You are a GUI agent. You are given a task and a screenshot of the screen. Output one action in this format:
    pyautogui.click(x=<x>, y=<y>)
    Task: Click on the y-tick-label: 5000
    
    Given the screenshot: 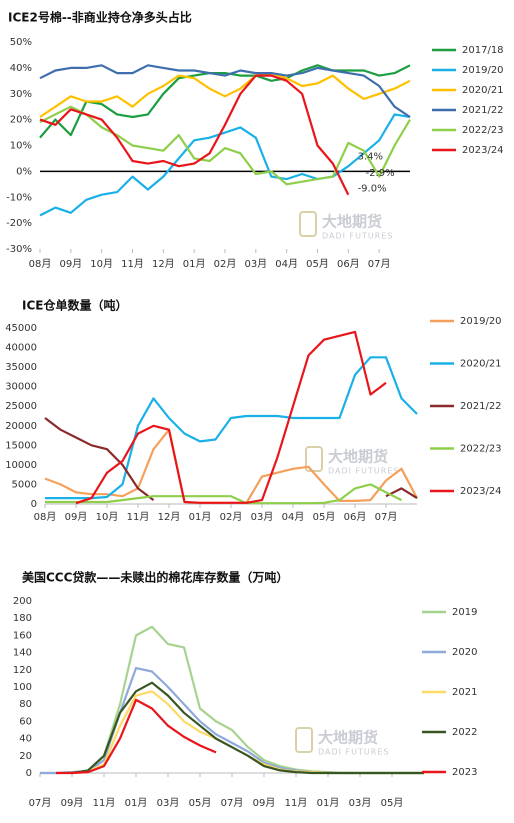 What is the action you would take?
    pyautogui.click(x=24, y=484)
    